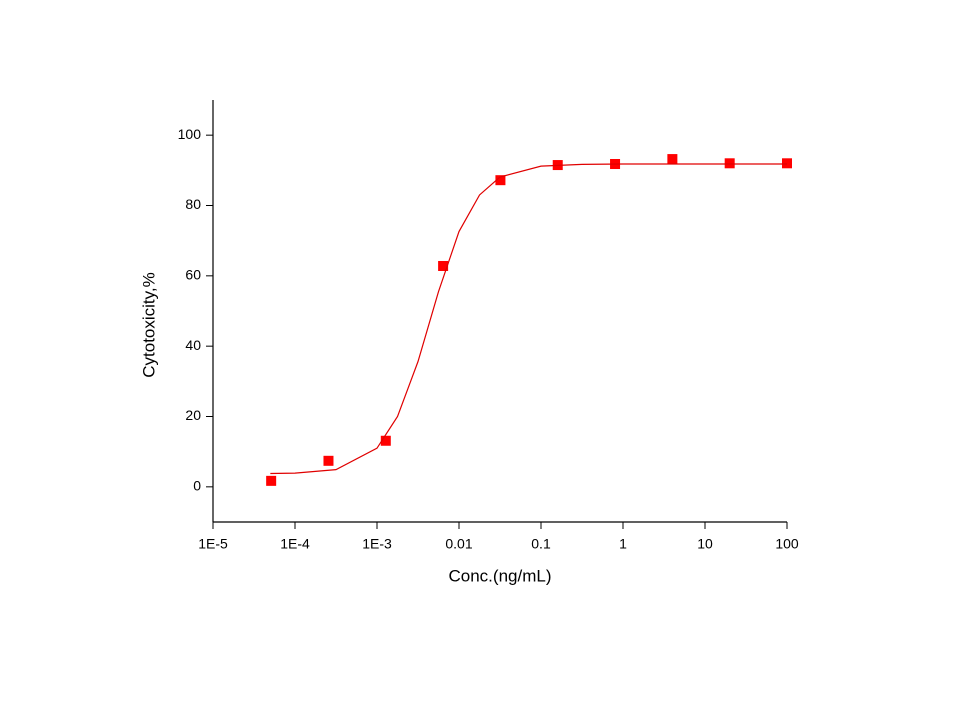 The width and height of the screenshot is (960, 720). I want to click on y-tick-label: 60, so click(193, 275).